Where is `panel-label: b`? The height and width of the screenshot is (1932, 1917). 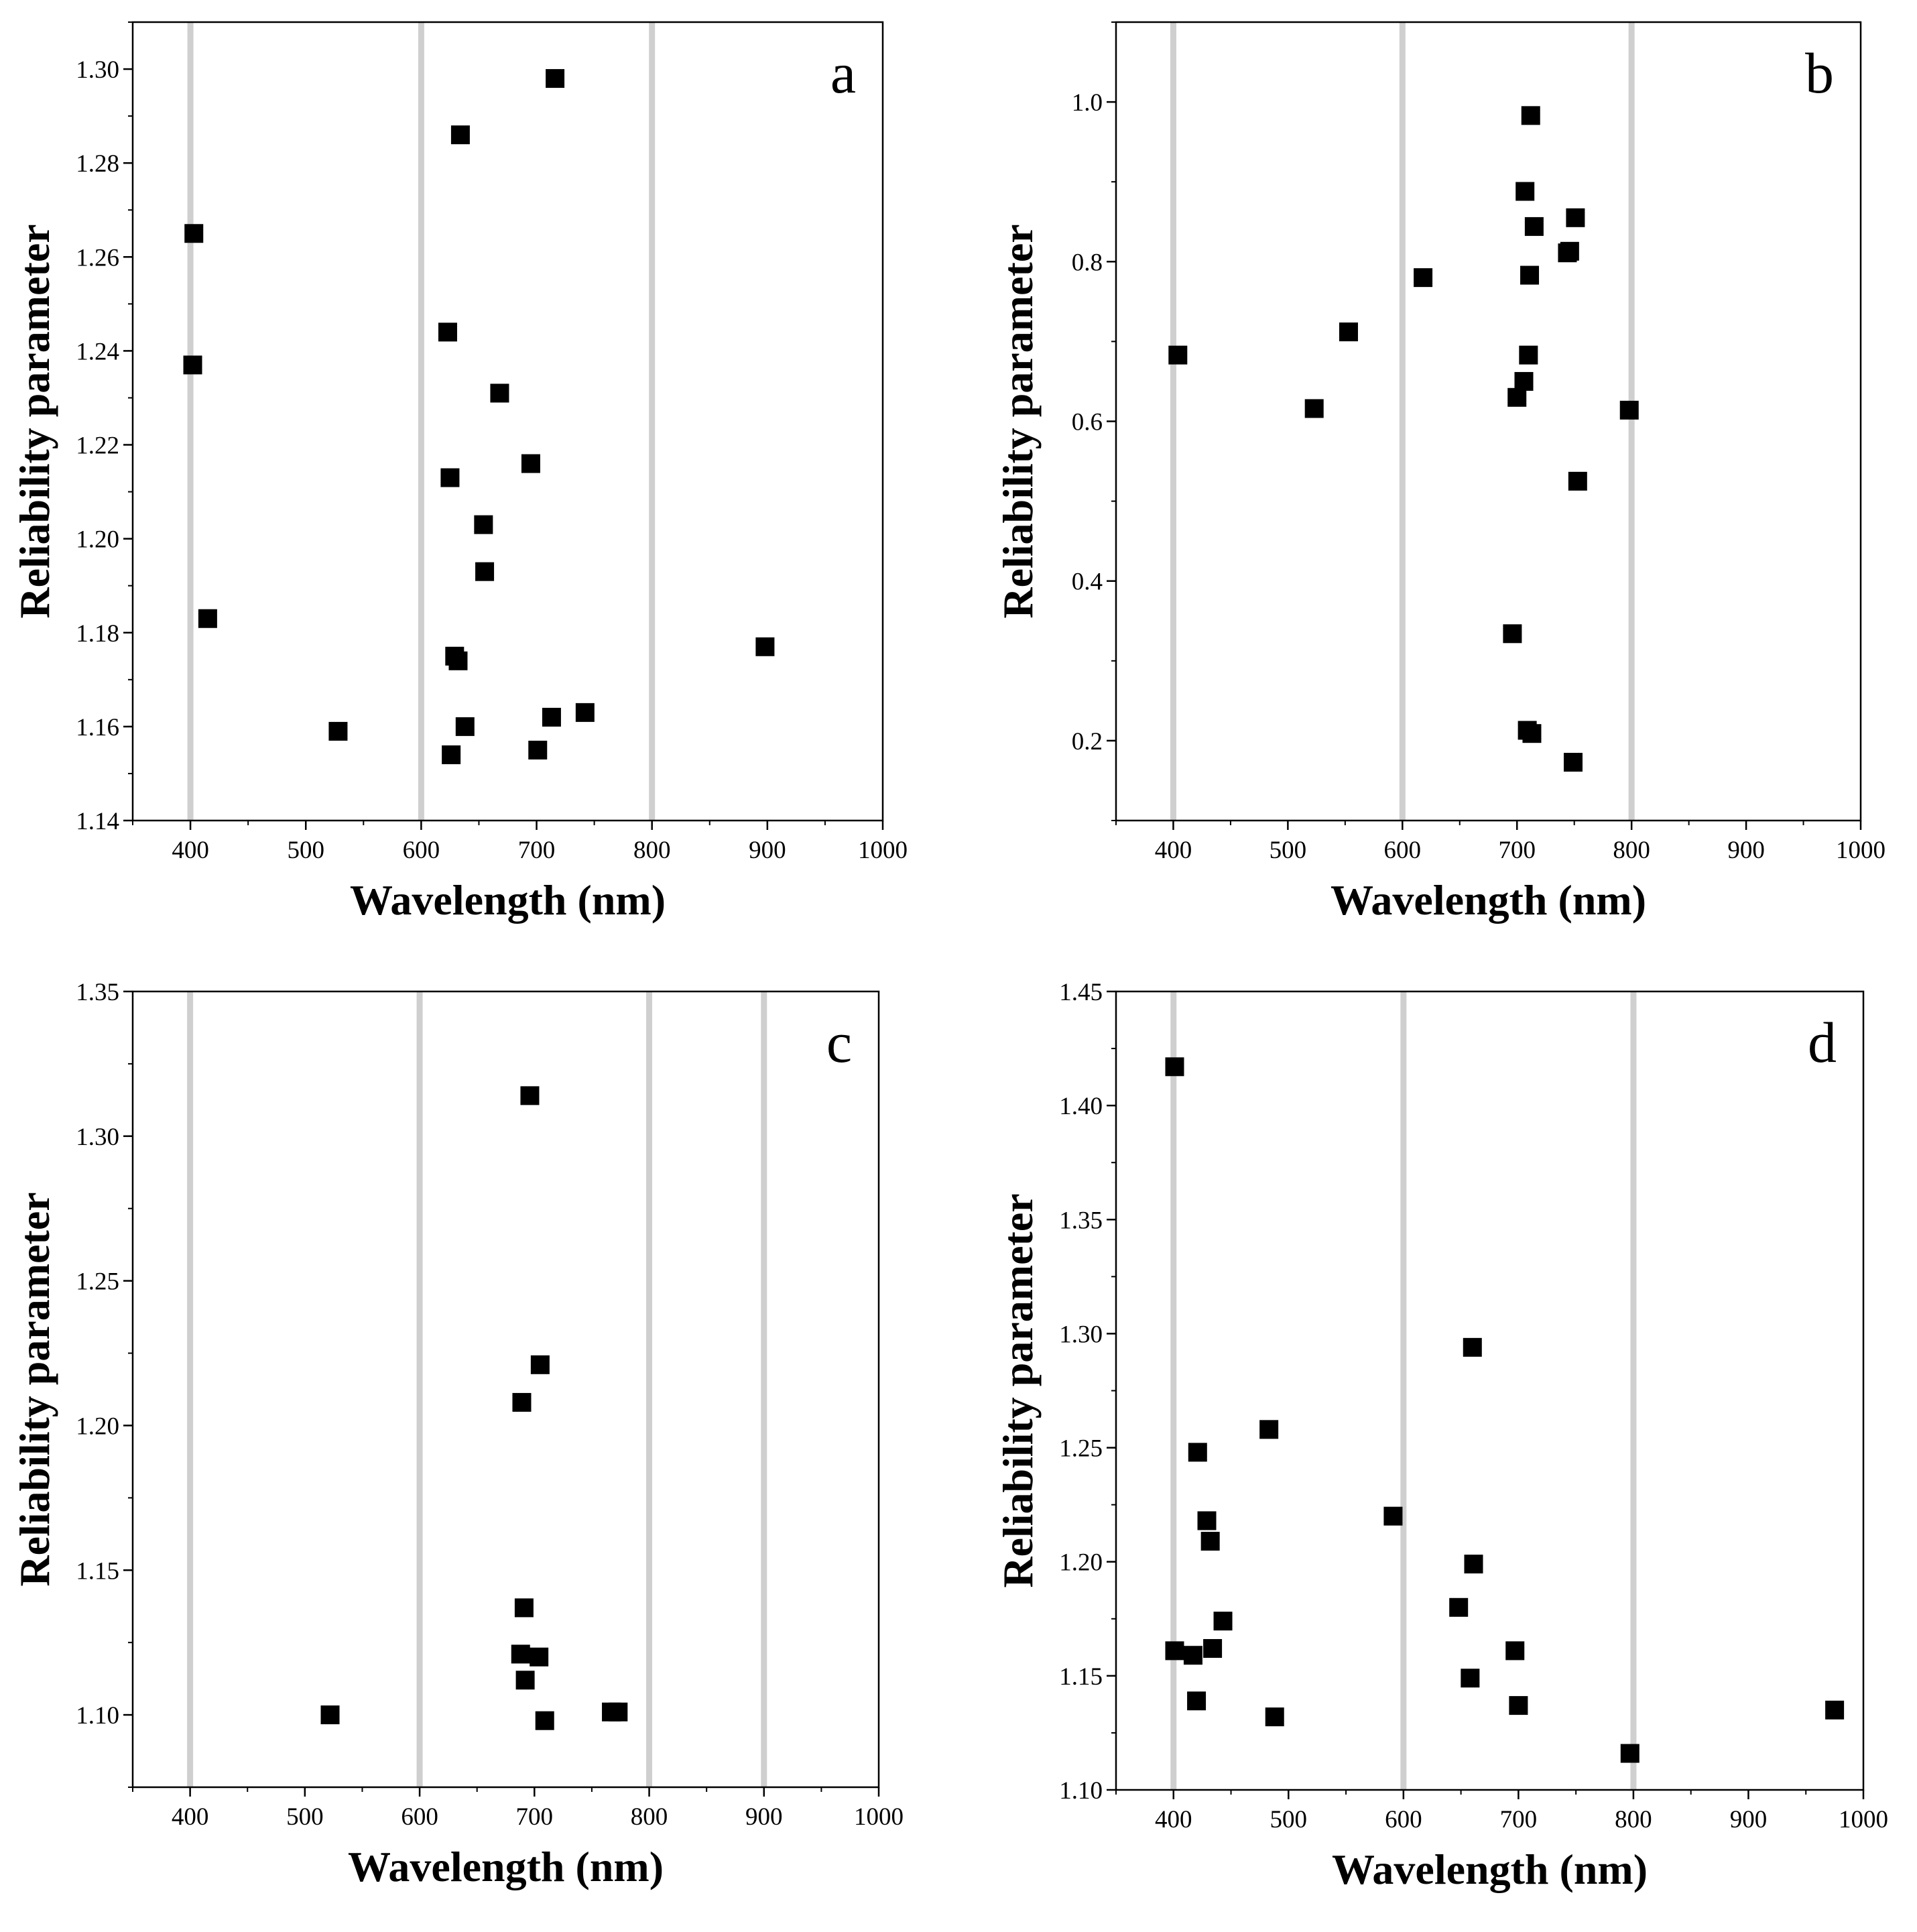 panel-label: b is located at coordinates (1819, 73).